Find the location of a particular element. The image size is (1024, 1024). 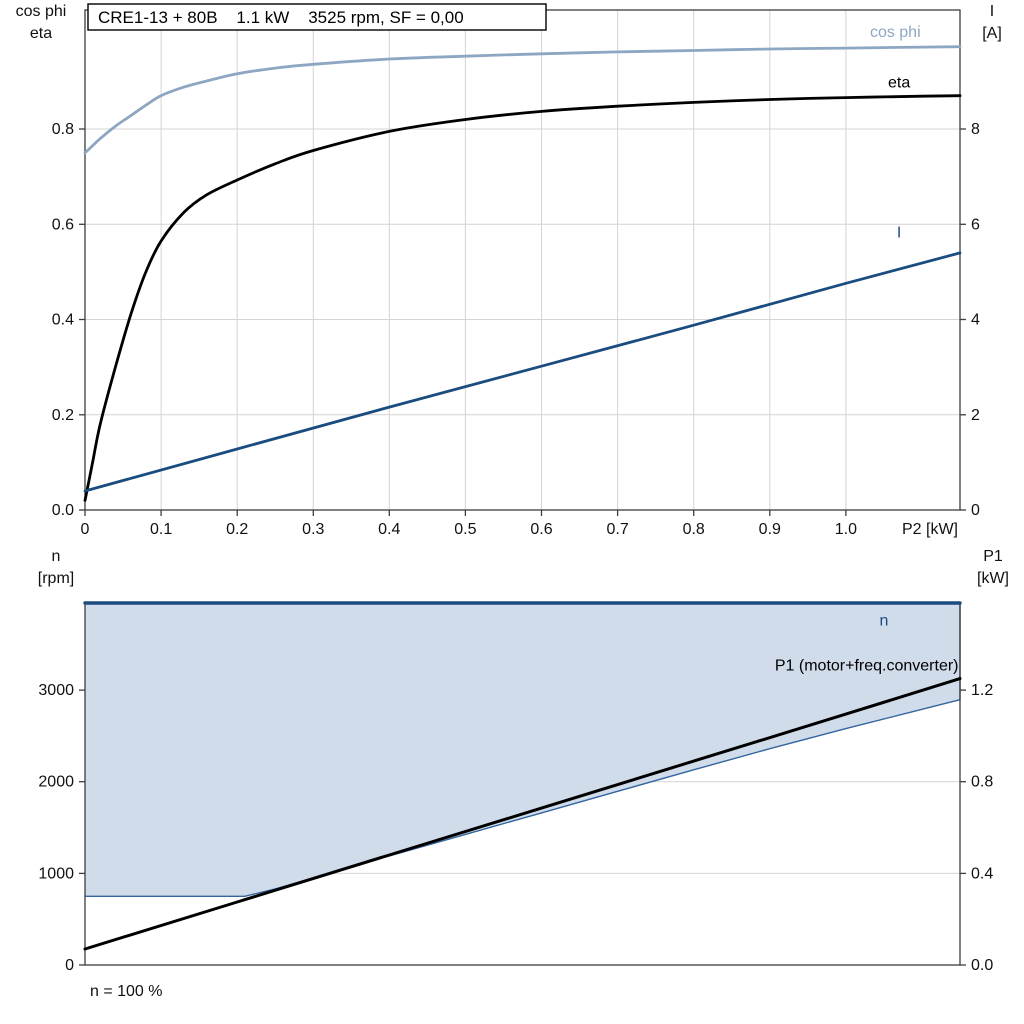

x-tick-label: 0.9 is located at coordinates (770, 529).